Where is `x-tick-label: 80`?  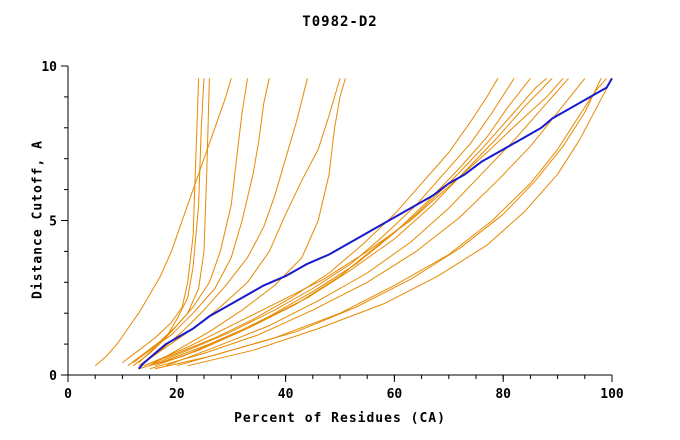
x-tick-label: 80 is located at coordinates (503, 394).